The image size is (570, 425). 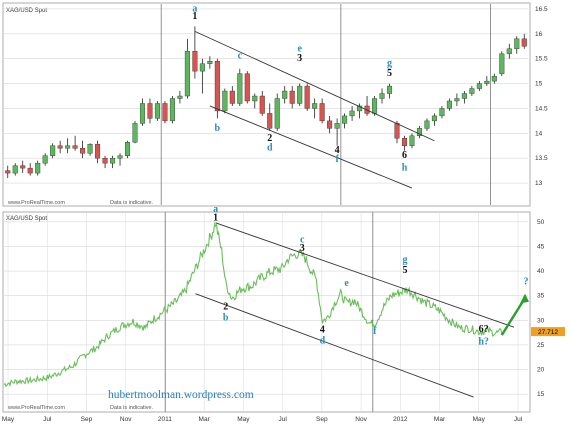 I want to click on wave-label: 6, so click(x=404, y=155).